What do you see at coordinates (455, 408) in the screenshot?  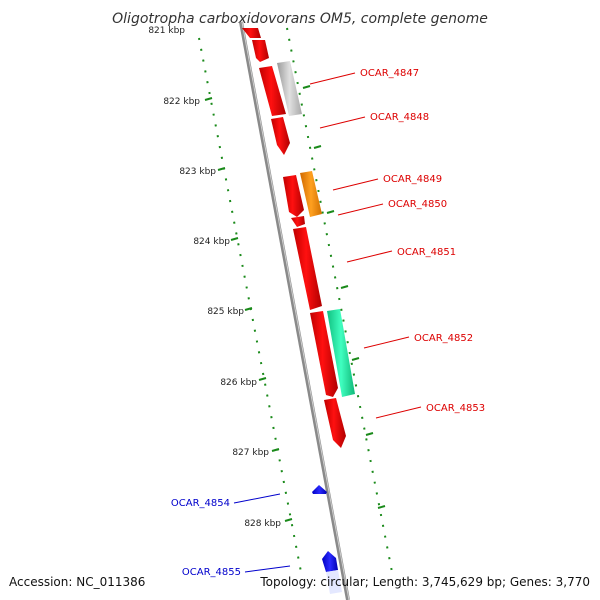 I see `gene-label-4853: OCAR_4853` at bounding box center [455, 408].